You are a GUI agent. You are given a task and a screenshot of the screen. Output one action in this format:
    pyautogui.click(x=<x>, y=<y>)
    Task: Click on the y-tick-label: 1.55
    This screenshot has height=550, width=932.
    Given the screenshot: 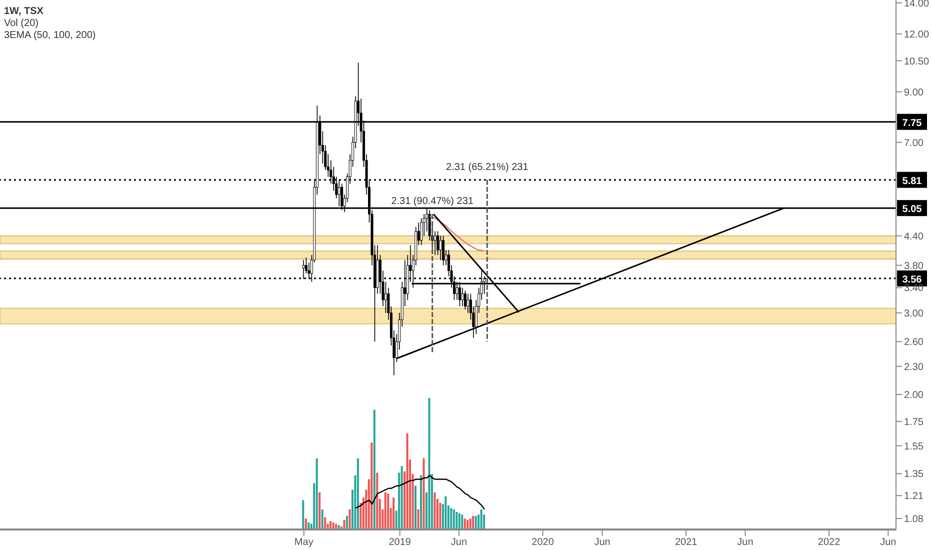 What is the action you would take?
    pyautogui.click(x=914, y=446)
    